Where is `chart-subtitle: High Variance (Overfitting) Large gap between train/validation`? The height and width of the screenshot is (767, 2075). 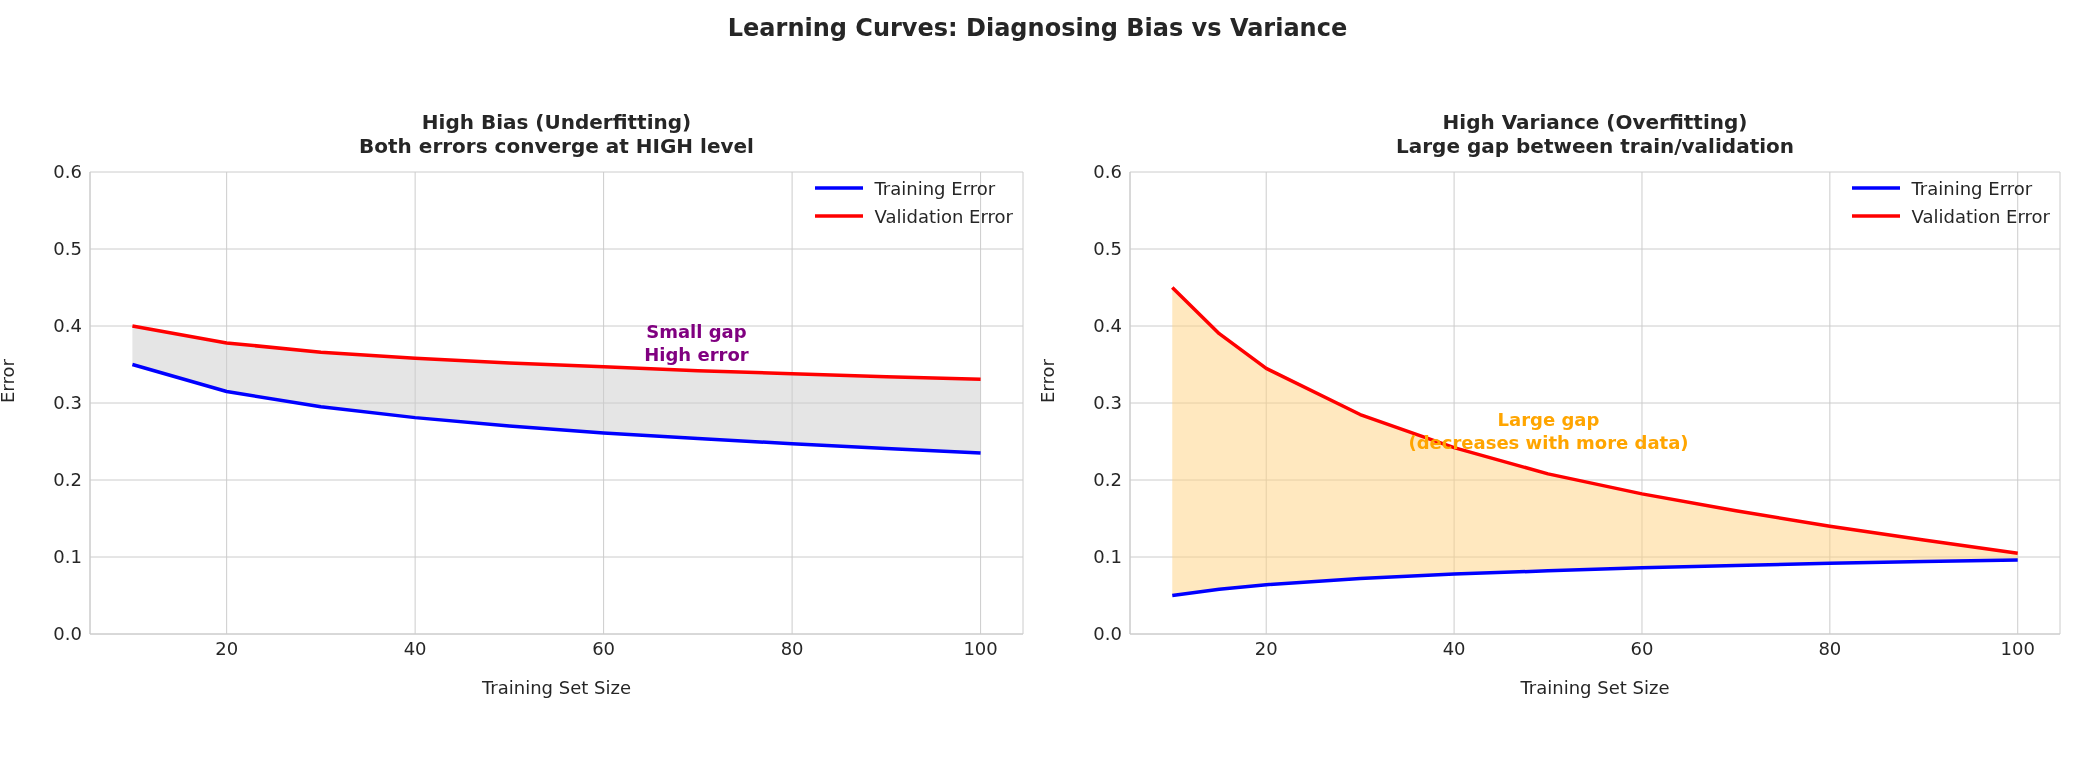 chart-subtitle: High Variance (Overfitting) Large gap between train/validation is located at coordinates (1595, 134).